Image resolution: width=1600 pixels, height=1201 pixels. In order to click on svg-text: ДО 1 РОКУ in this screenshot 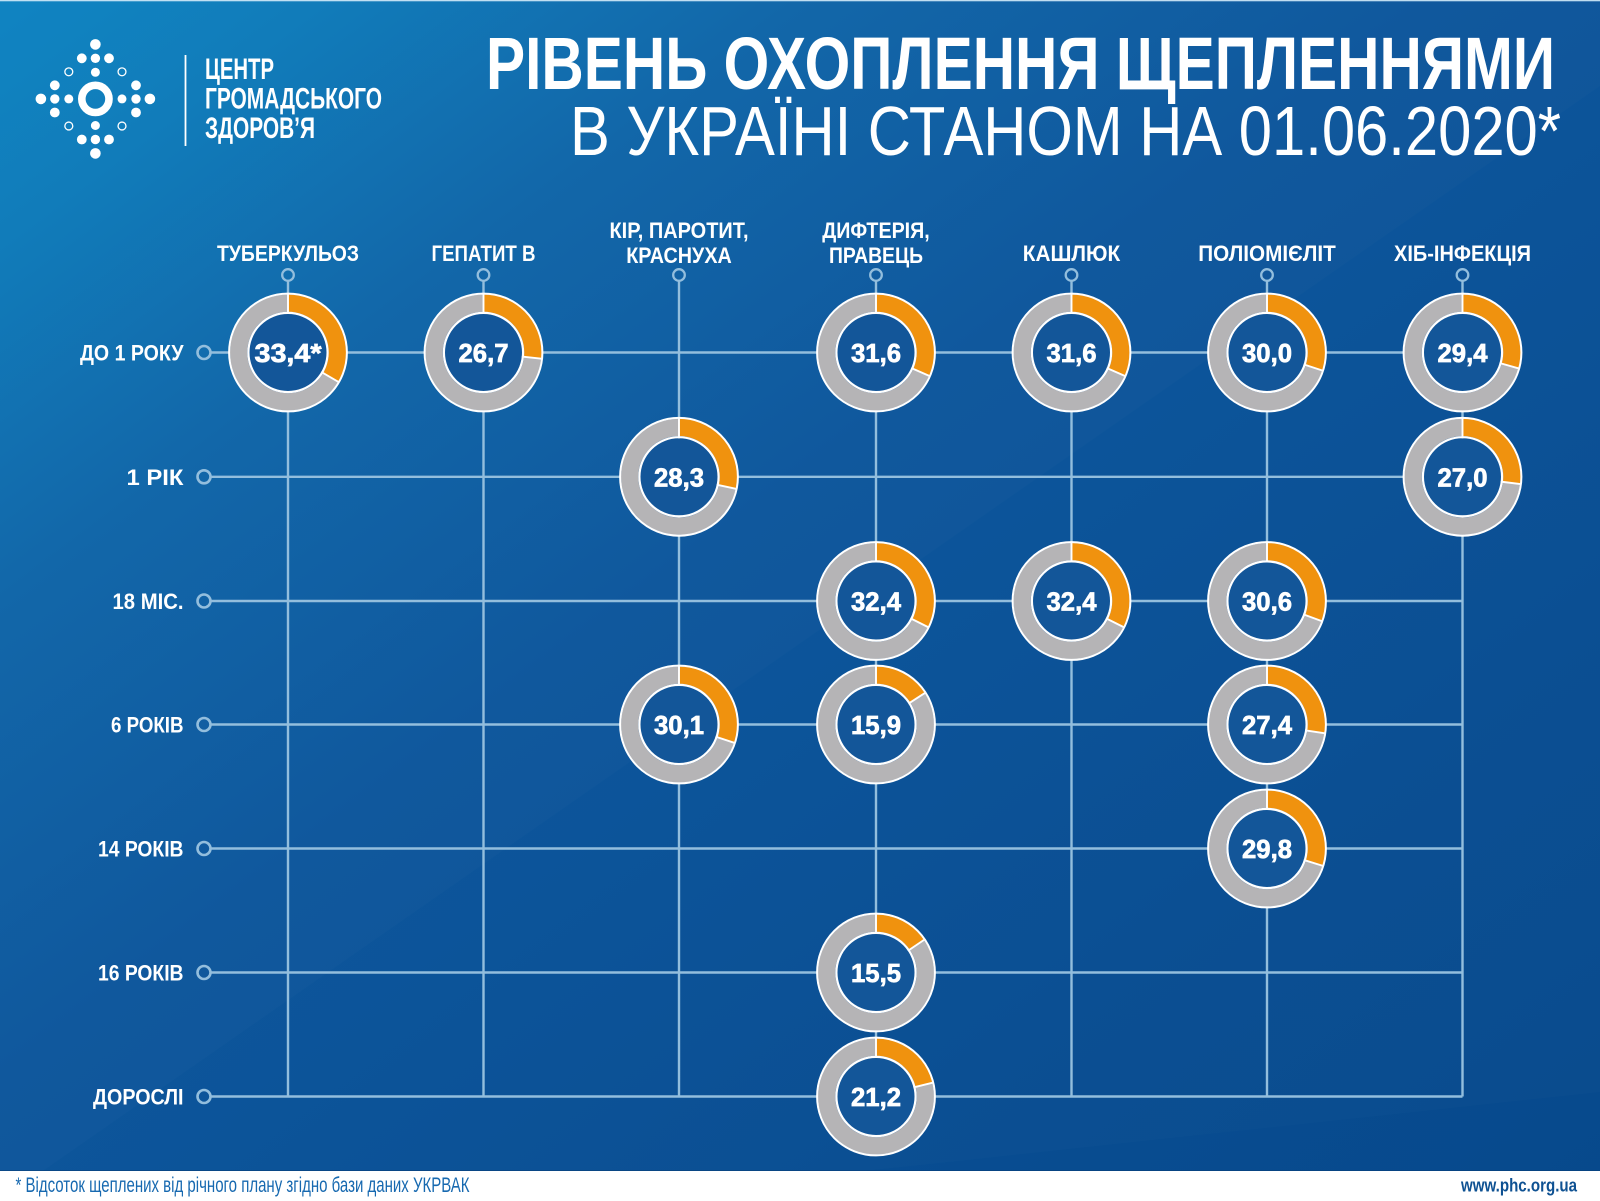, I will do `click(132, 353)`.